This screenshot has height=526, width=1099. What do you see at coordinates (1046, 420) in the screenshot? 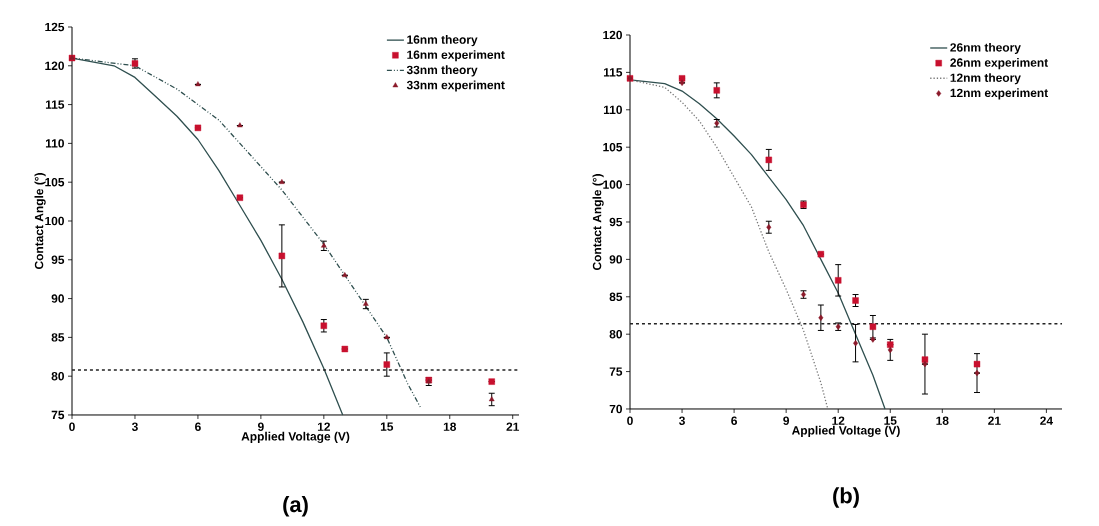
I see `x-tick-label: 24` at bounding box center [1046, 420].